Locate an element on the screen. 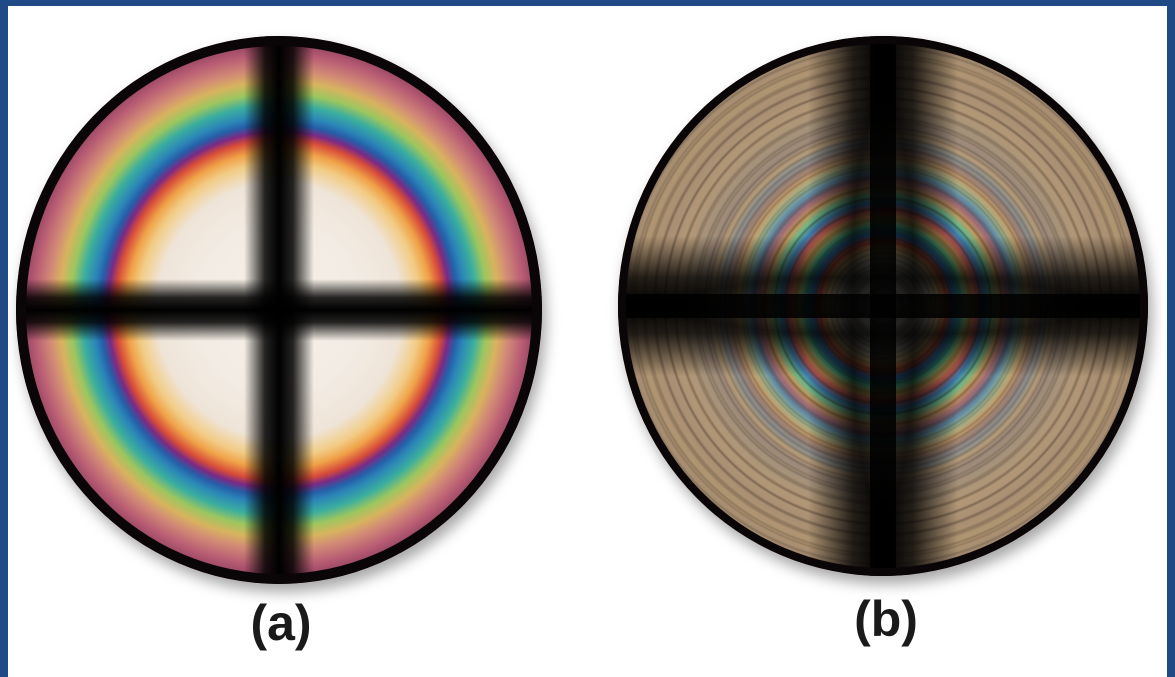 The height and width of the screenshot is (677, 1175). isogyre-core-horizontal-b is located at coordinates (883, 306).